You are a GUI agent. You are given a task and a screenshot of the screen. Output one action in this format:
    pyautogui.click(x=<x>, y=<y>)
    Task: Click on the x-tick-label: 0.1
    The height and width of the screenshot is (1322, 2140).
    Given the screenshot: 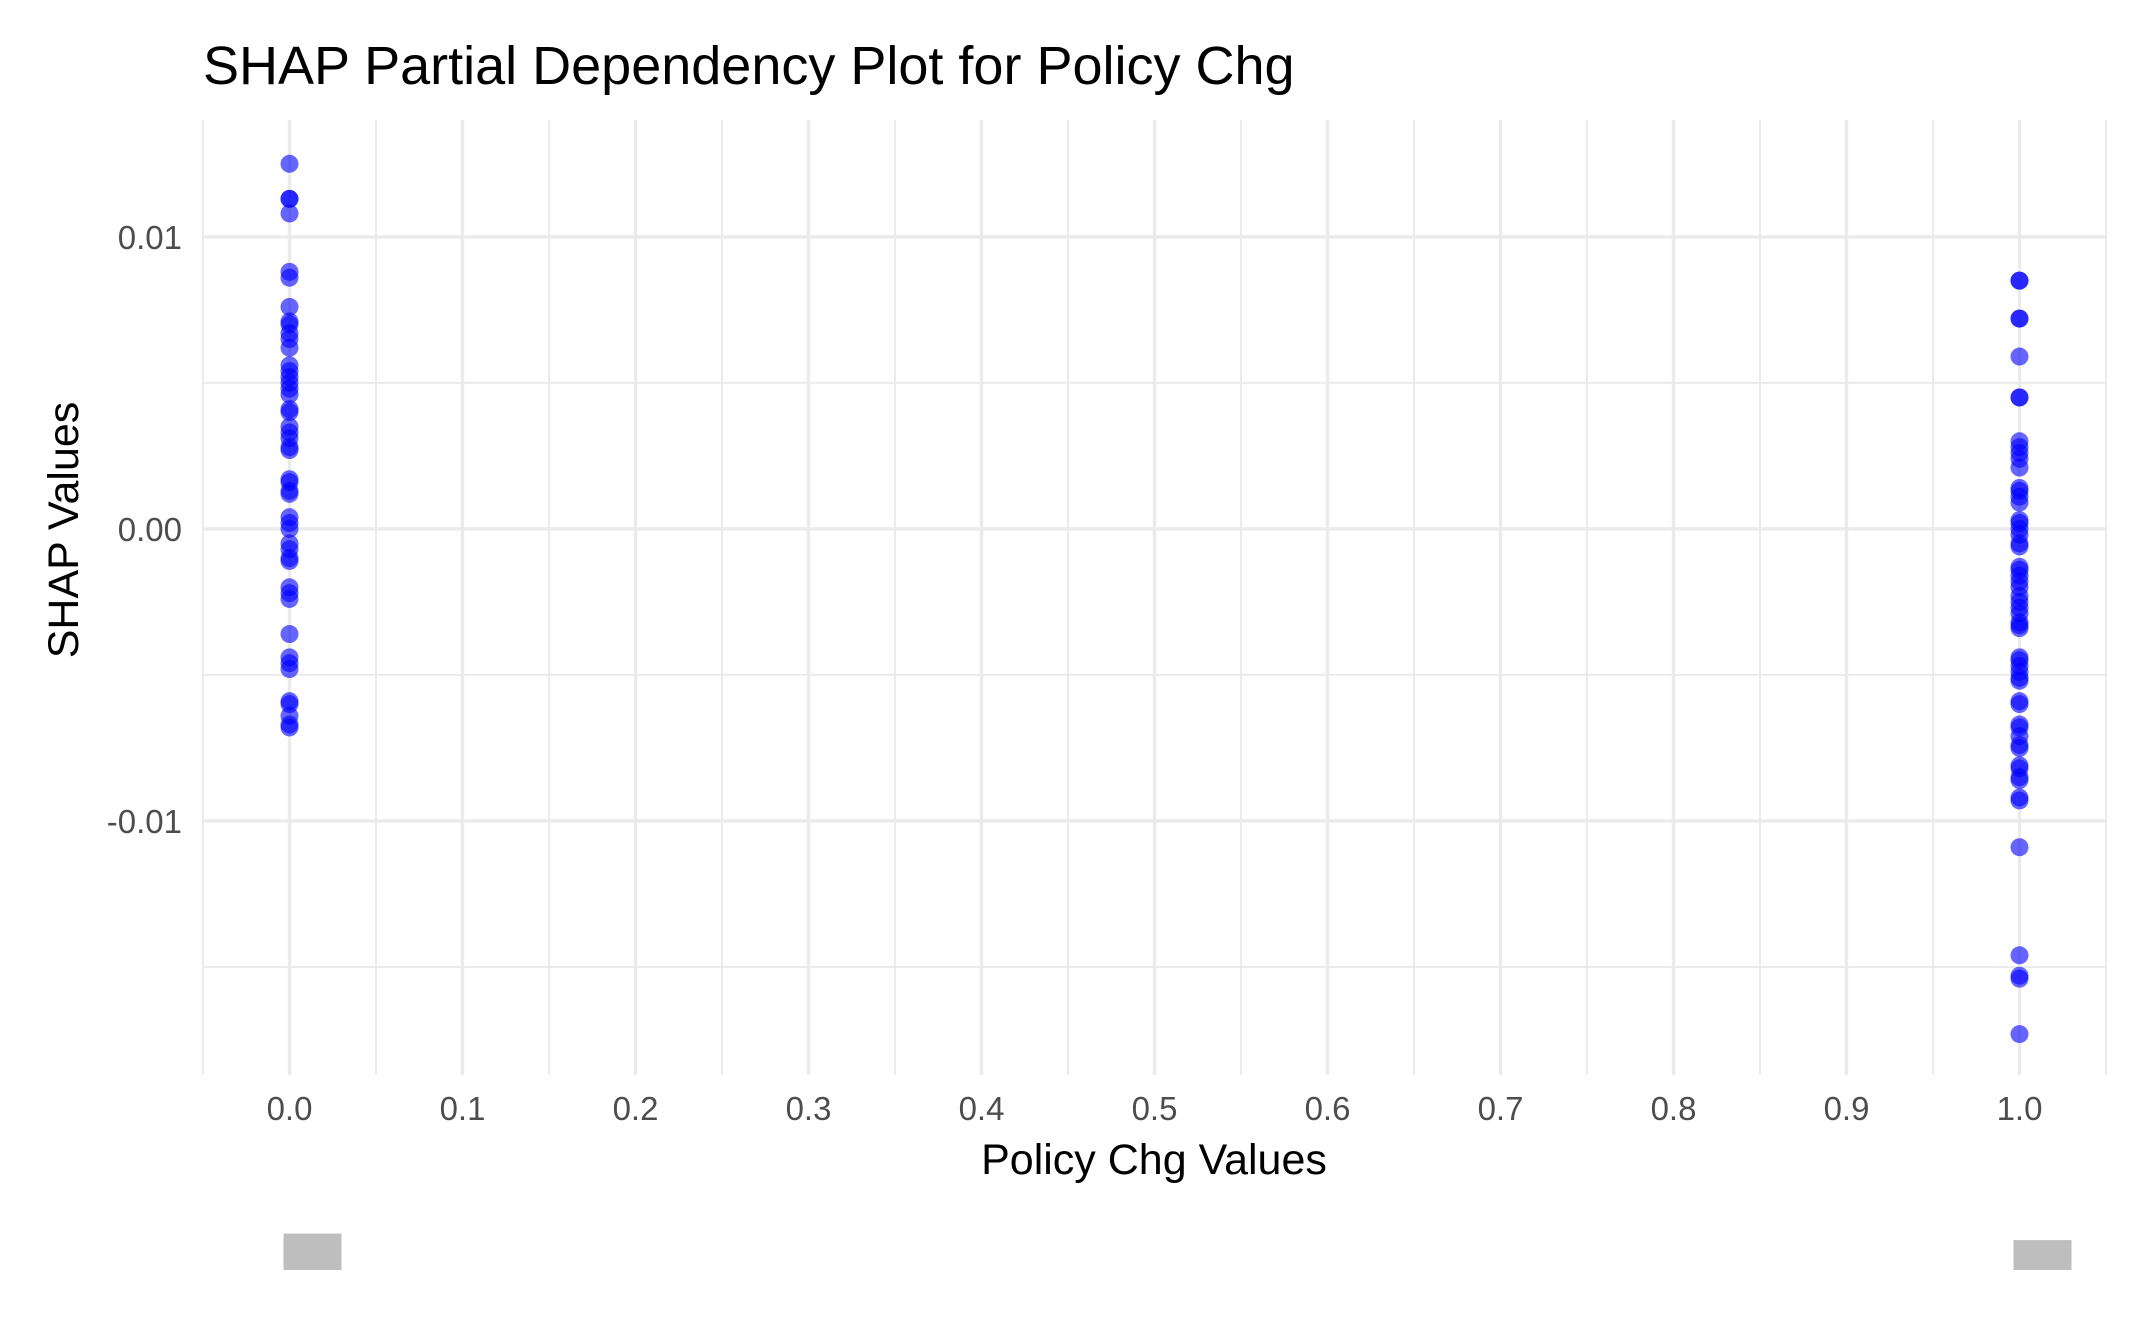 What is the action you would take?
    pyautogui.click(x=463, y=1108)
    